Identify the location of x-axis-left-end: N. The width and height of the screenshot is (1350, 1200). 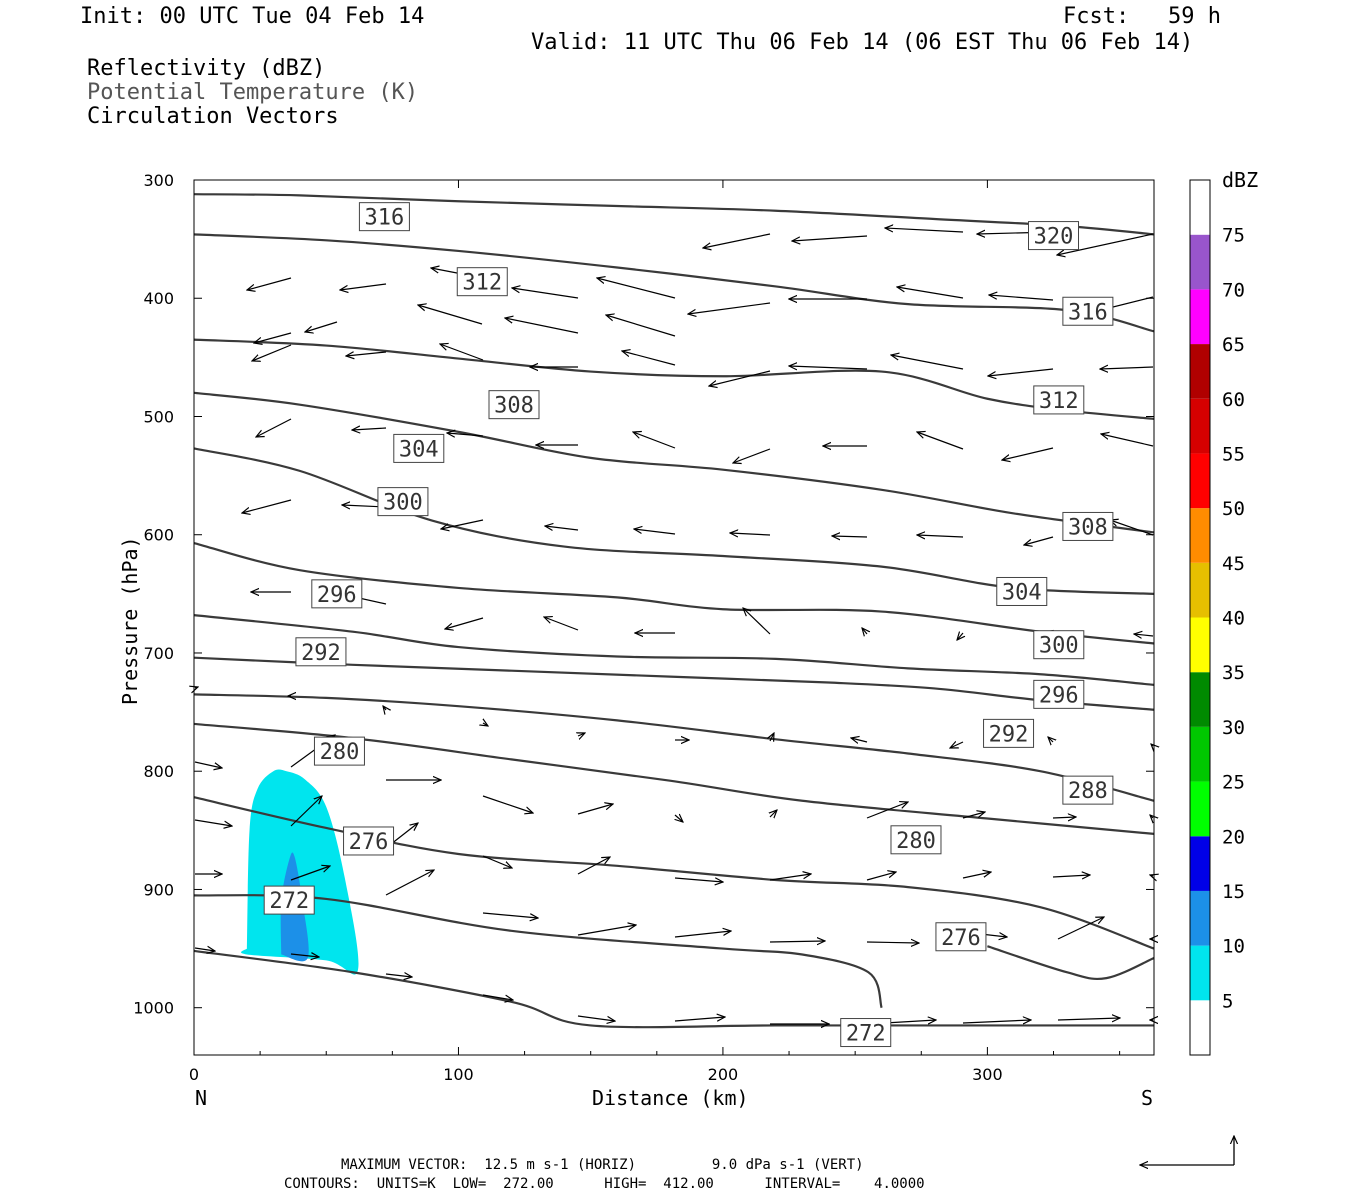
(201, 1098).